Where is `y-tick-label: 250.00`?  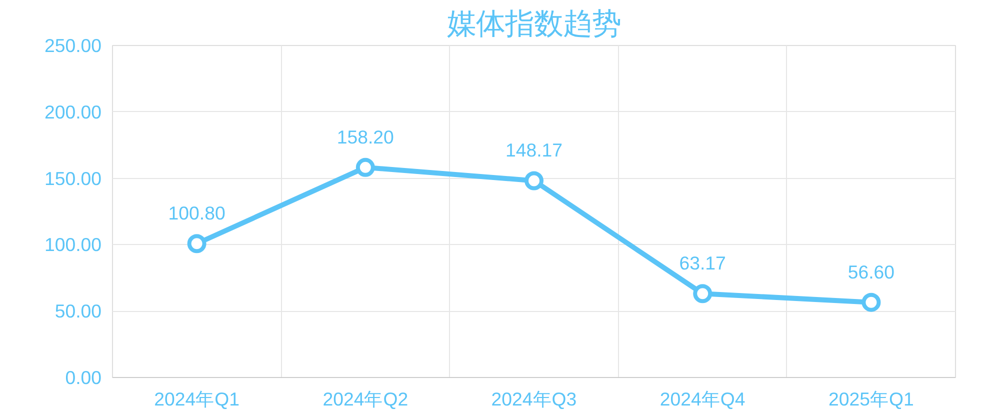
y-tick-label: 250.00 is located at coordinates (73, 45).